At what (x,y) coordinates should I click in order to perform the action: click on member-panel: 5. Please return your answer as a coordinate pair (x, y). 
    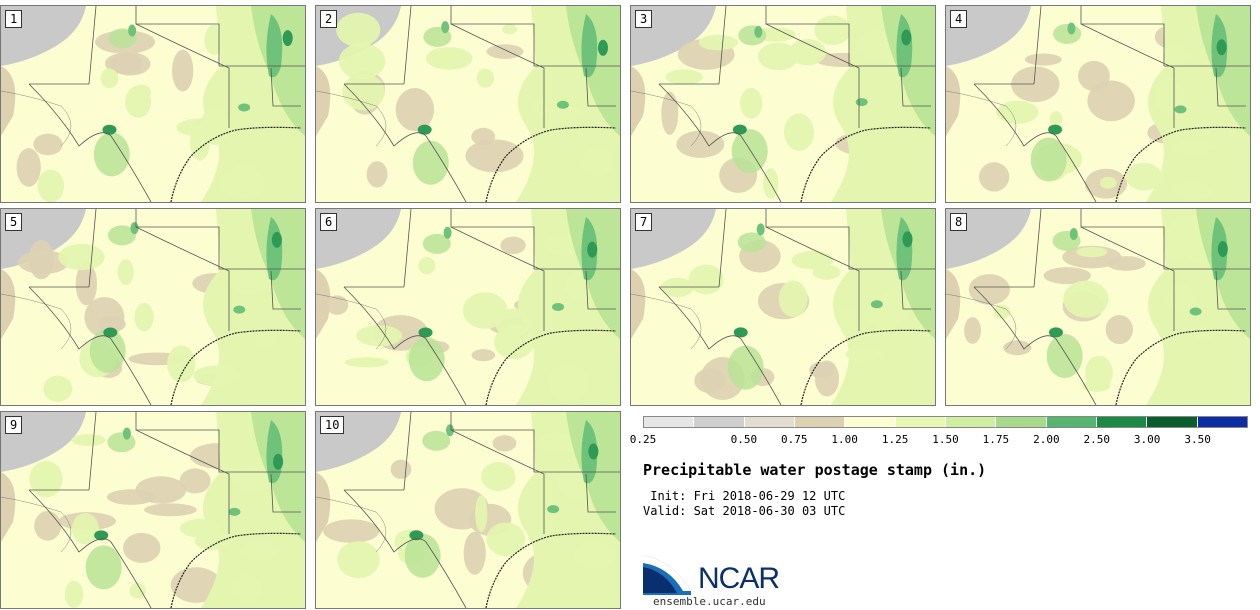
    Looking at the image, I should click on (153, 307).